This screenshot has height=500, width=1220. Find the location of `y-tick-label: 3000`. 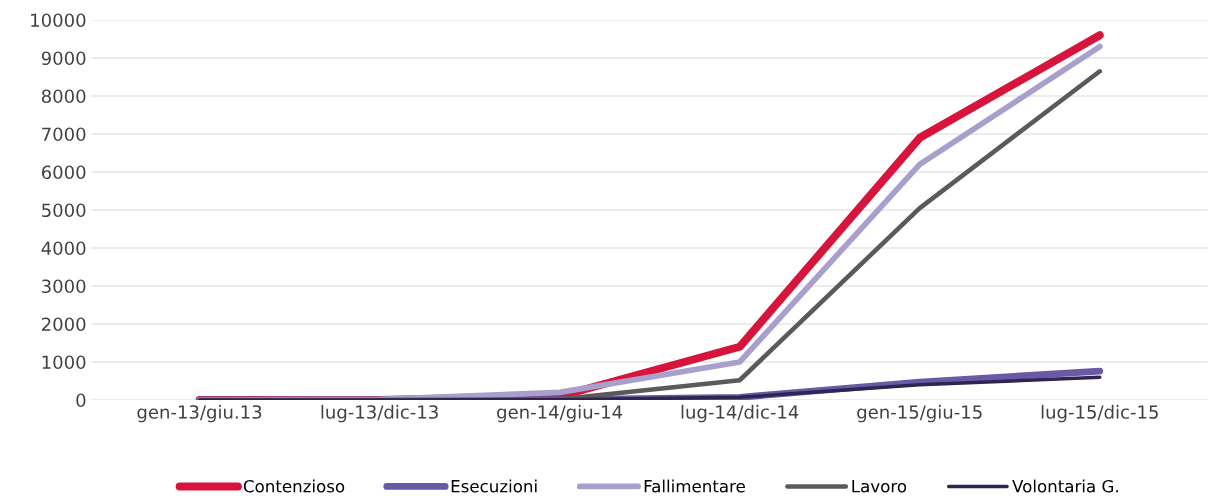

y-tick-label: 3000 is located at coordinates (64, 286).